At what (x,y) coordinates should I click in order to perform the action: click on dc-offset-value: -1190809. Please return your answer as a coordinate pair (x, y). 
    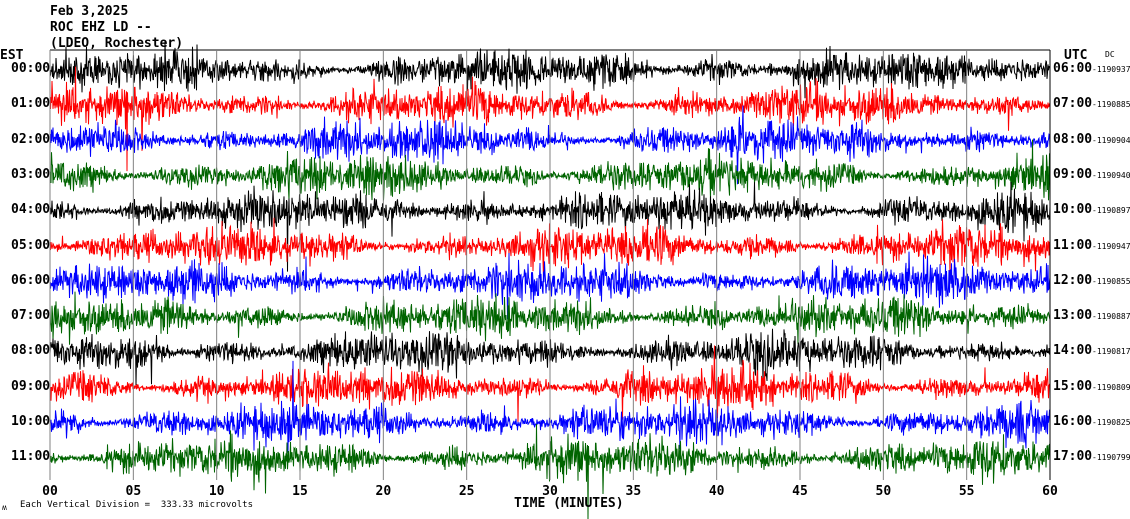
    Looking at the image, I should click on (1111, 387).